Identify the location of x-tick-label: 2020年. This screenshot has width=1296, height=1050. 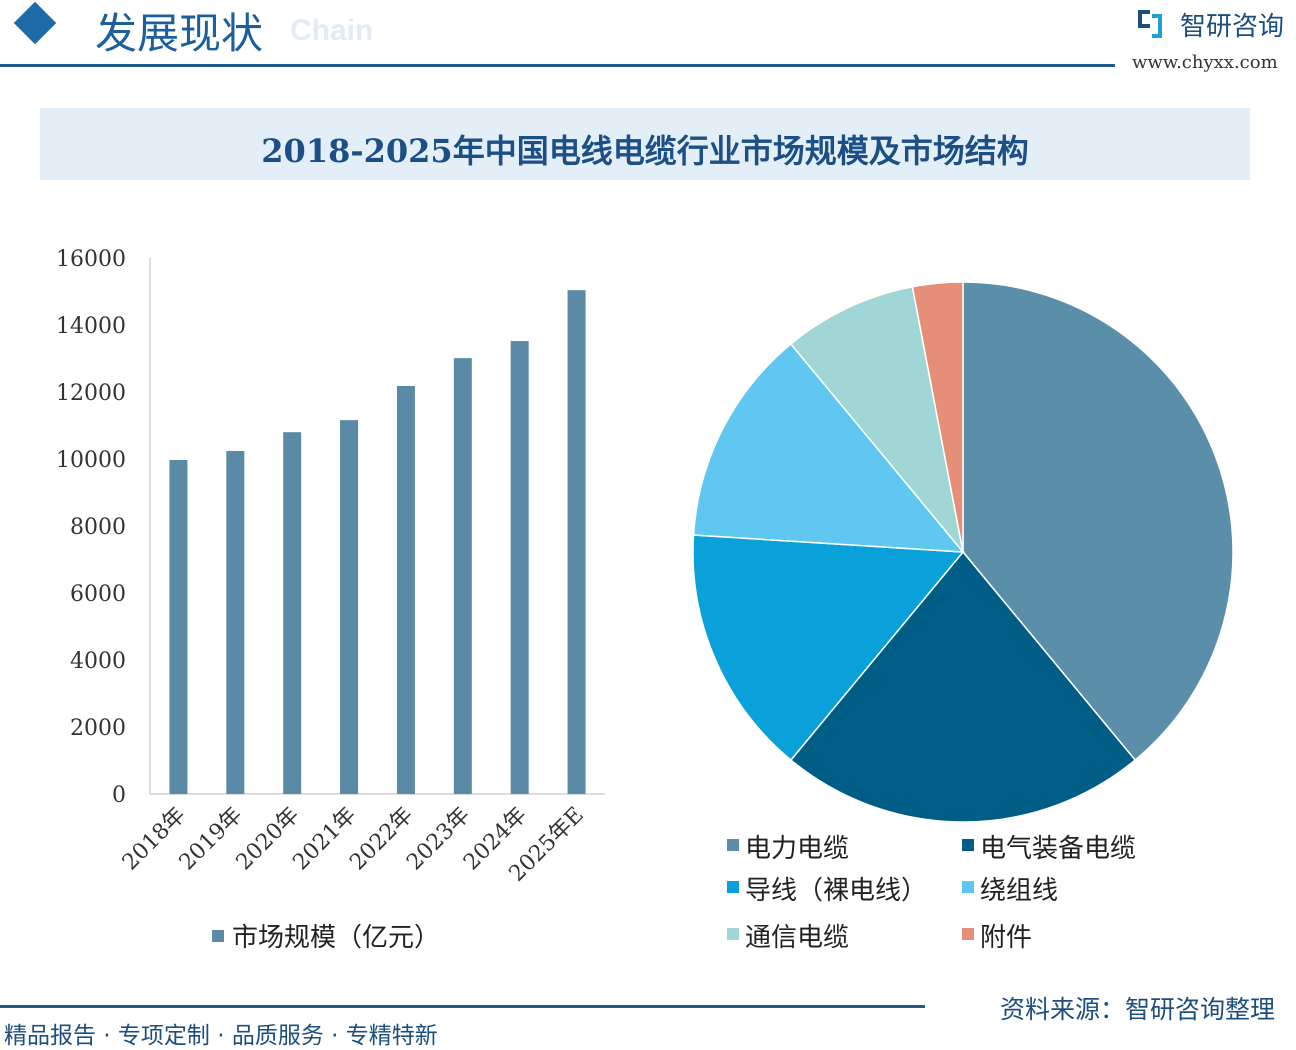
(268, 839).